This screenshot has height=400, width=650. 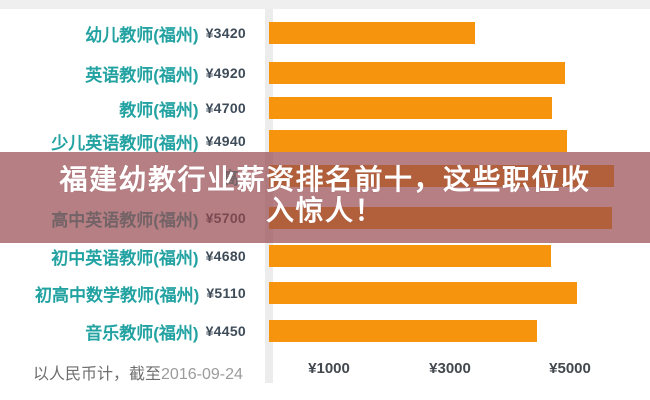 I want to click on row-label: 音乐教师(福州) ¥4450, so click(x=123, y=331).